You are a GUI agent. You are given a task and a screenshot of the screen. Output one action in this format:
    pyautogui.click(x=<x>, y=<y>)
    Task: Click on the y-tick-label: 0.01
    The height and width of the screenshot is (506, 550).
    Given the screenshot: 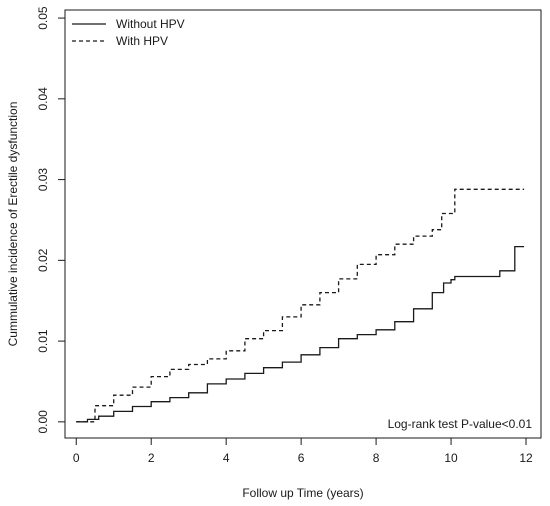 What is the action you would take?
    pyautogui.click(x=43, y=341)
    